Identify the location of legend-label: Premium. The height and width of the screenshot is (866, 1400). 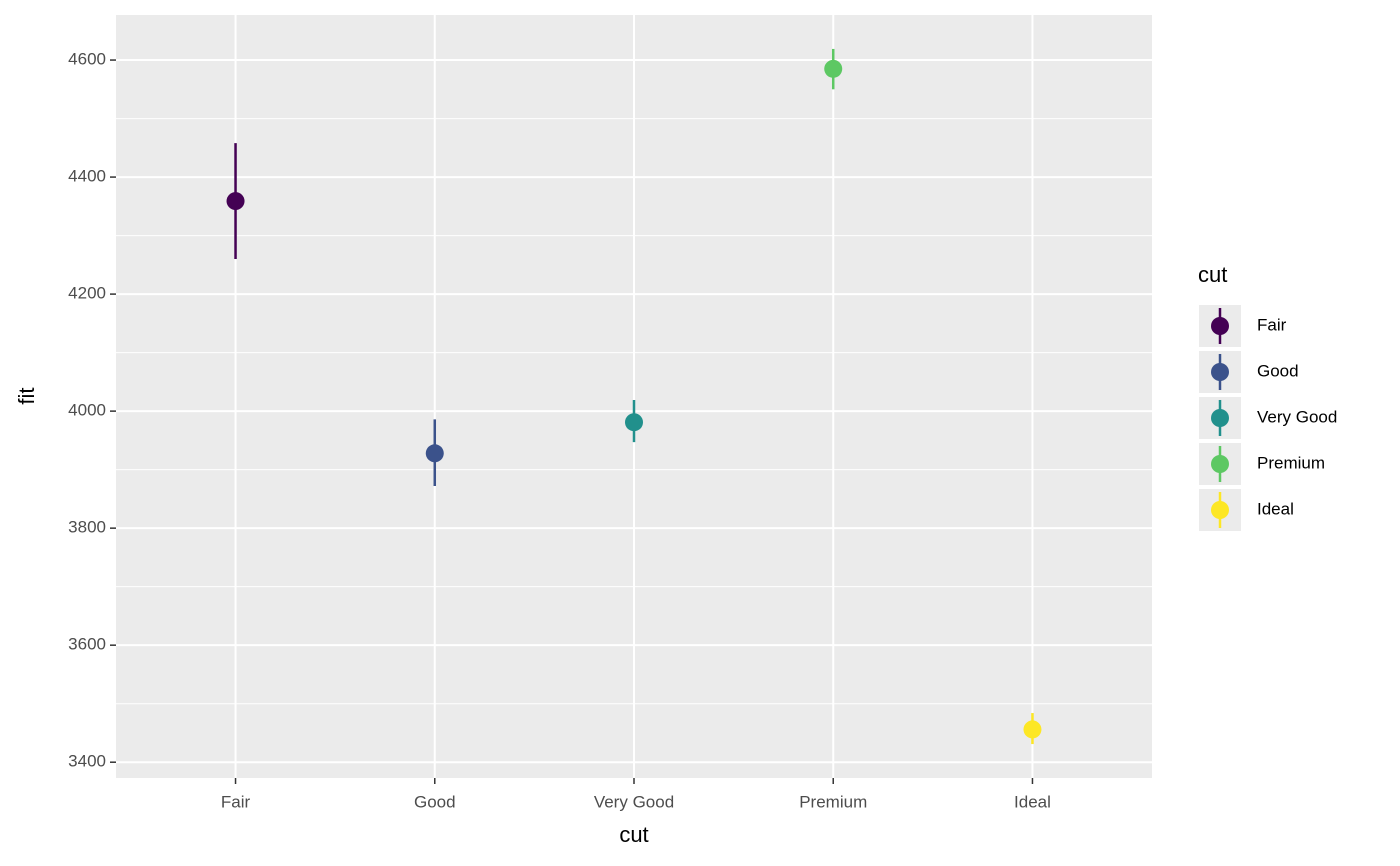
(1291, 462).